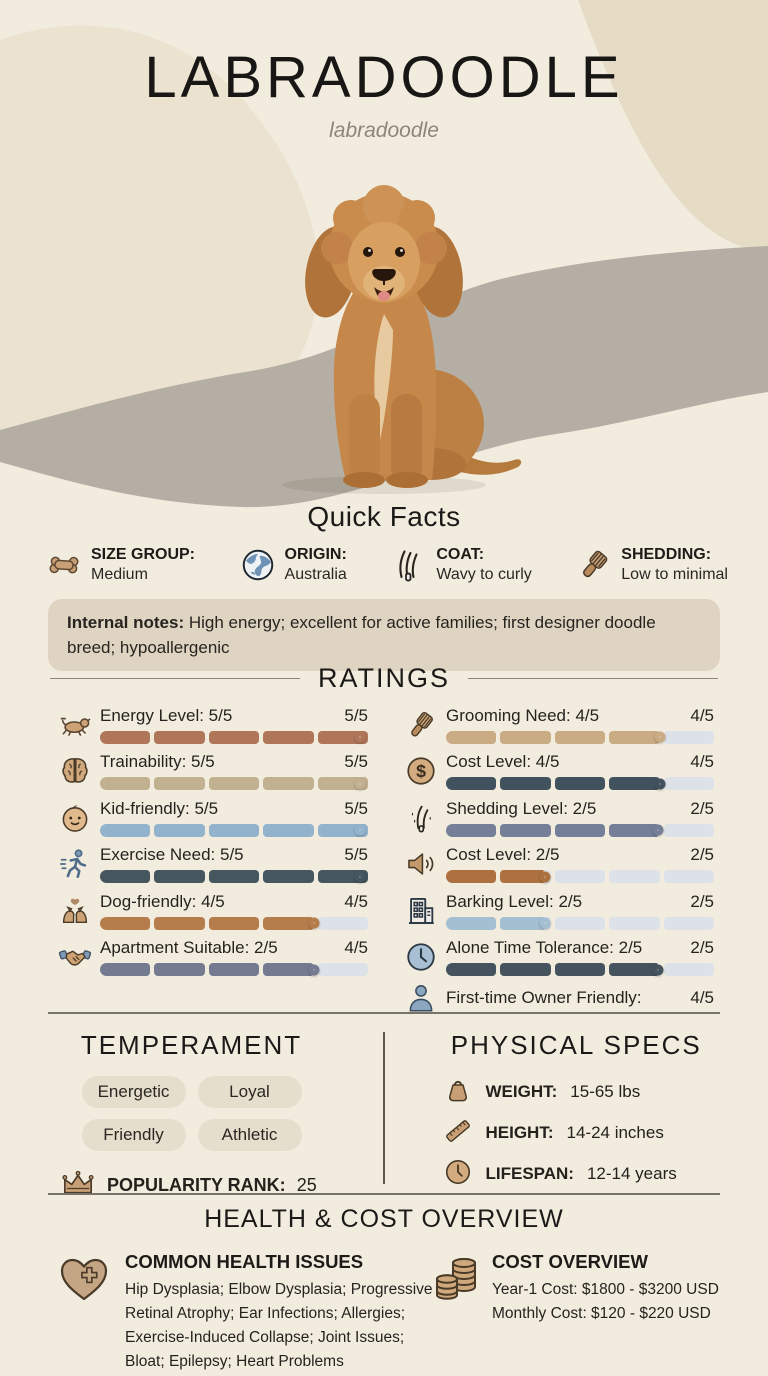  Describe the element at coordinates (458, 1133) in the screenshot. I see `ruler-icon` at that location.